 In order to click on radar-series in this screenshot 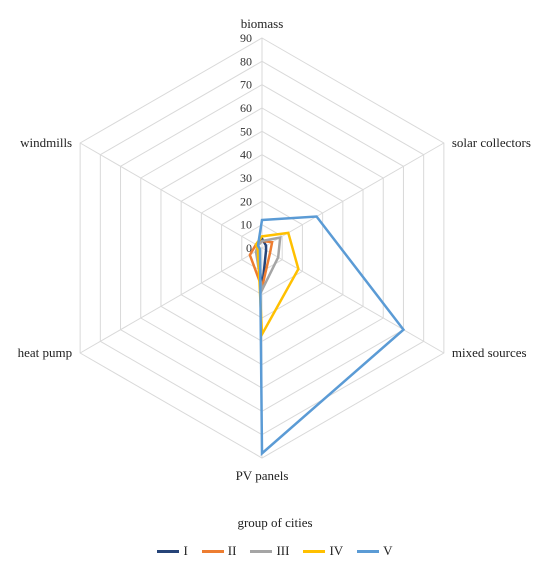, I will do `click(327, 336)`.